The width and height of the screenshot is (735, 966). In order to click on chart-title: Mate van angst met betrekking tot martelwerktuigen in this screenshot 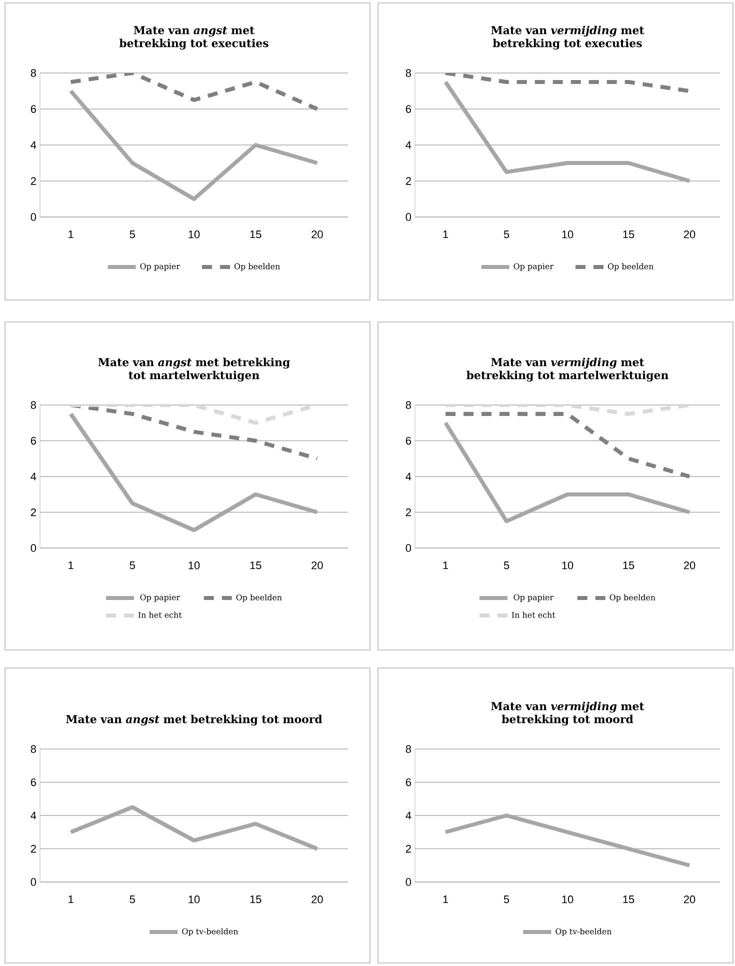, I will do `click(194, 370)`.